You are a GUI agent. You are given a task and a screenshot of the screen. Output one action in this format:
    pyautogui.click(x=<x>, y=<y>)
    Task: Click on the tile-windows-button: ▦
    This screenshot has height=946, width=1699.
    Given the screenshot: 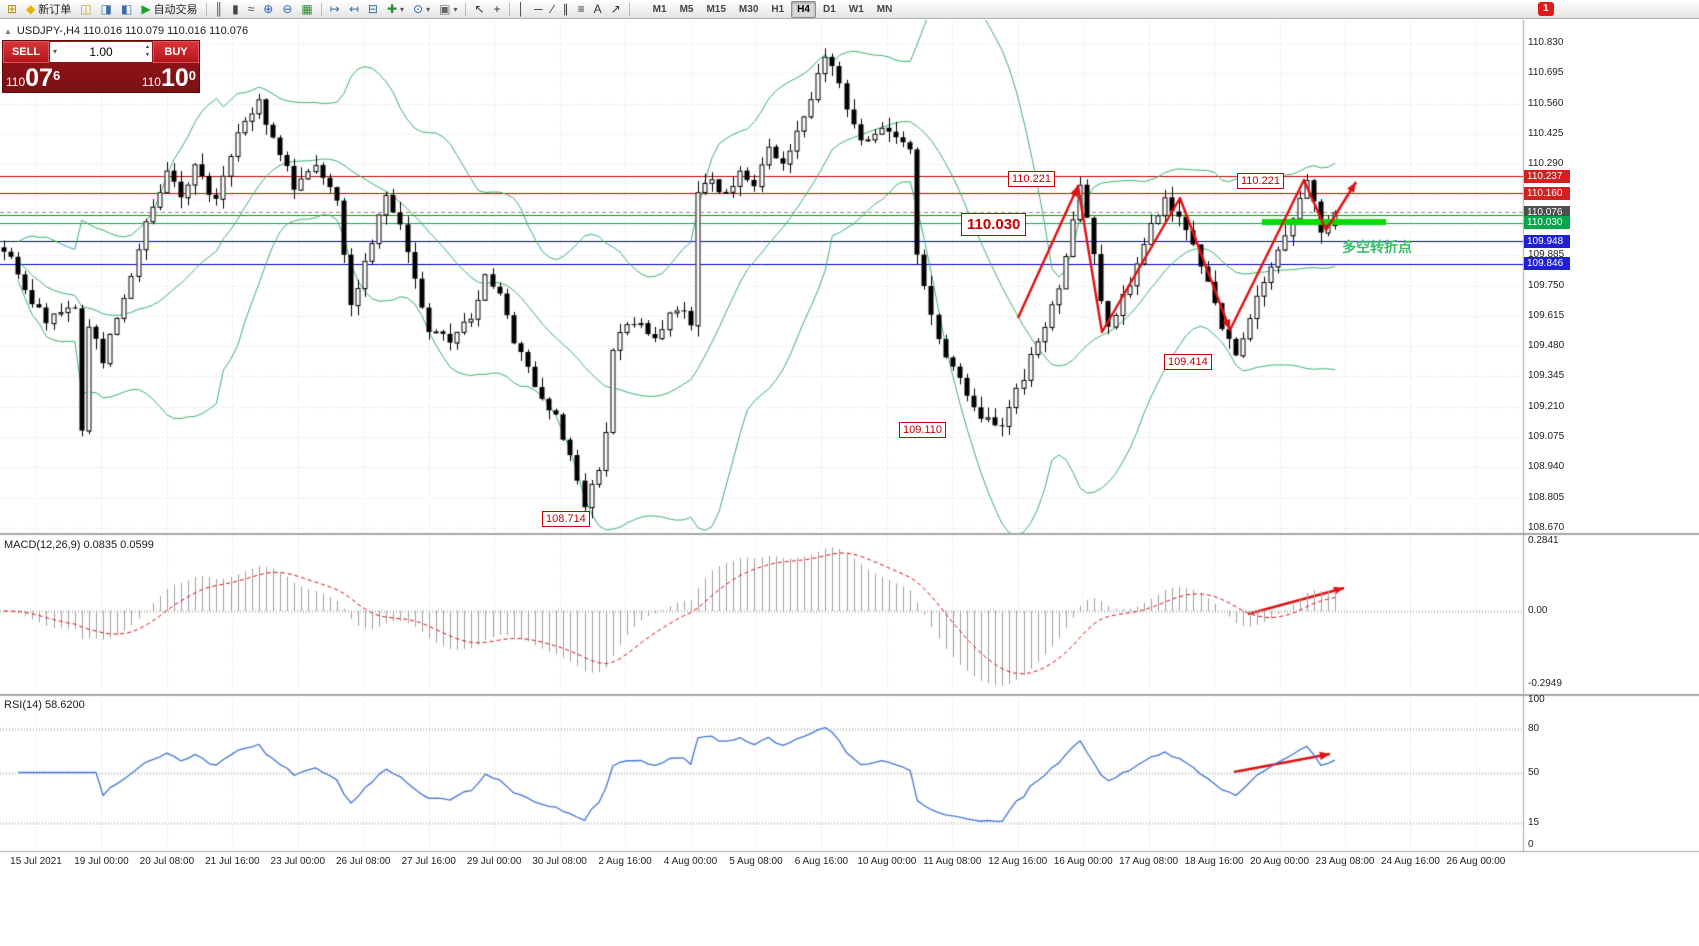 What is the action you would take?
    pyautogui.click(x=306, y=9)
    